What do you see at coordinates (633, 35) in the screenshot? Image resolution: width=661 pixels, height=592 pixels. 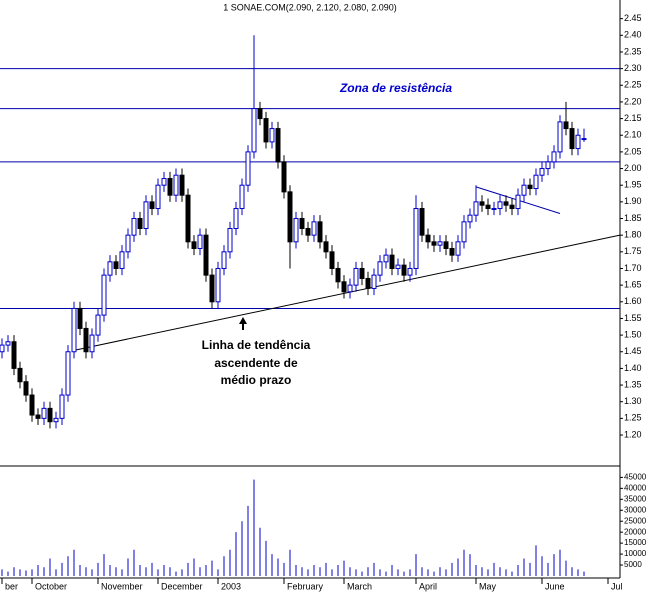 I see `y-tick-label: 2.40` at bounding box center [633, 35].